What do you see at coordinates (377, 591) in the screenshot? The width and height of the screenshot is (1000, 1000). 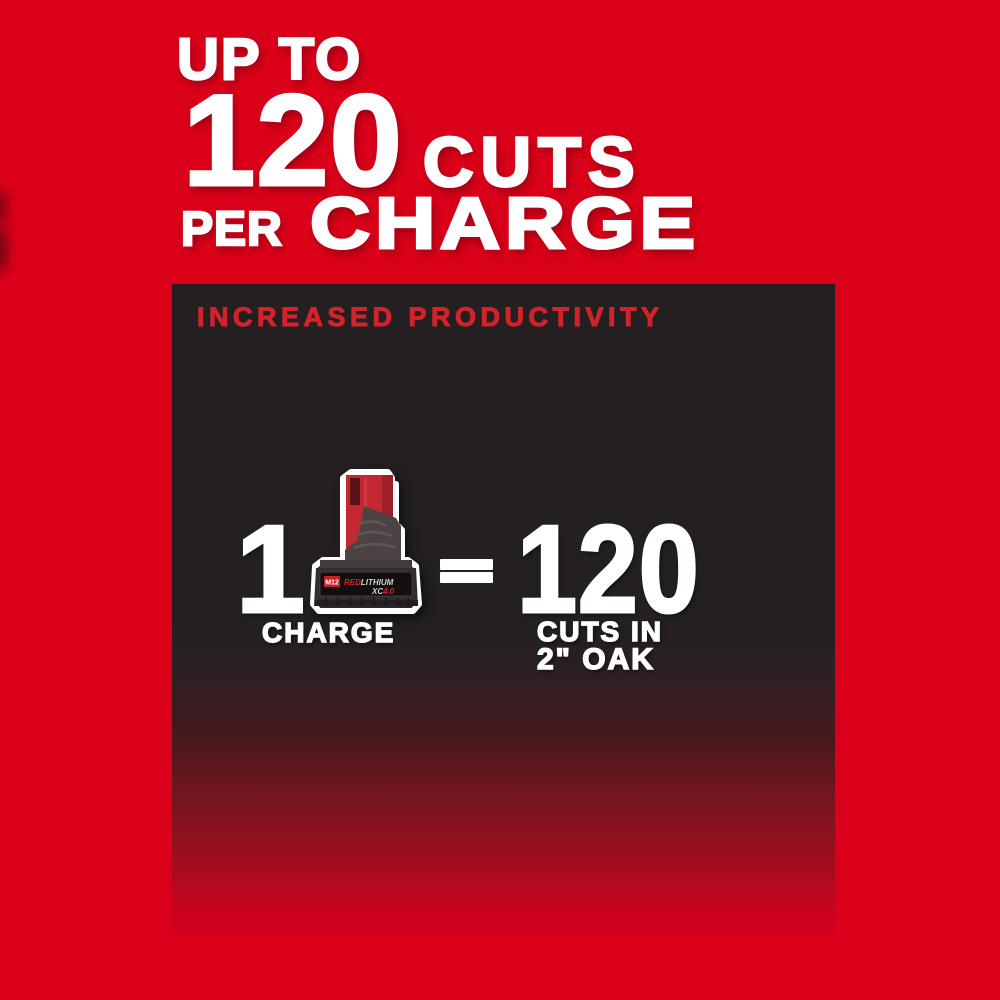 I see `battery-model-prefix: XC` at bounding box center [377, 591].